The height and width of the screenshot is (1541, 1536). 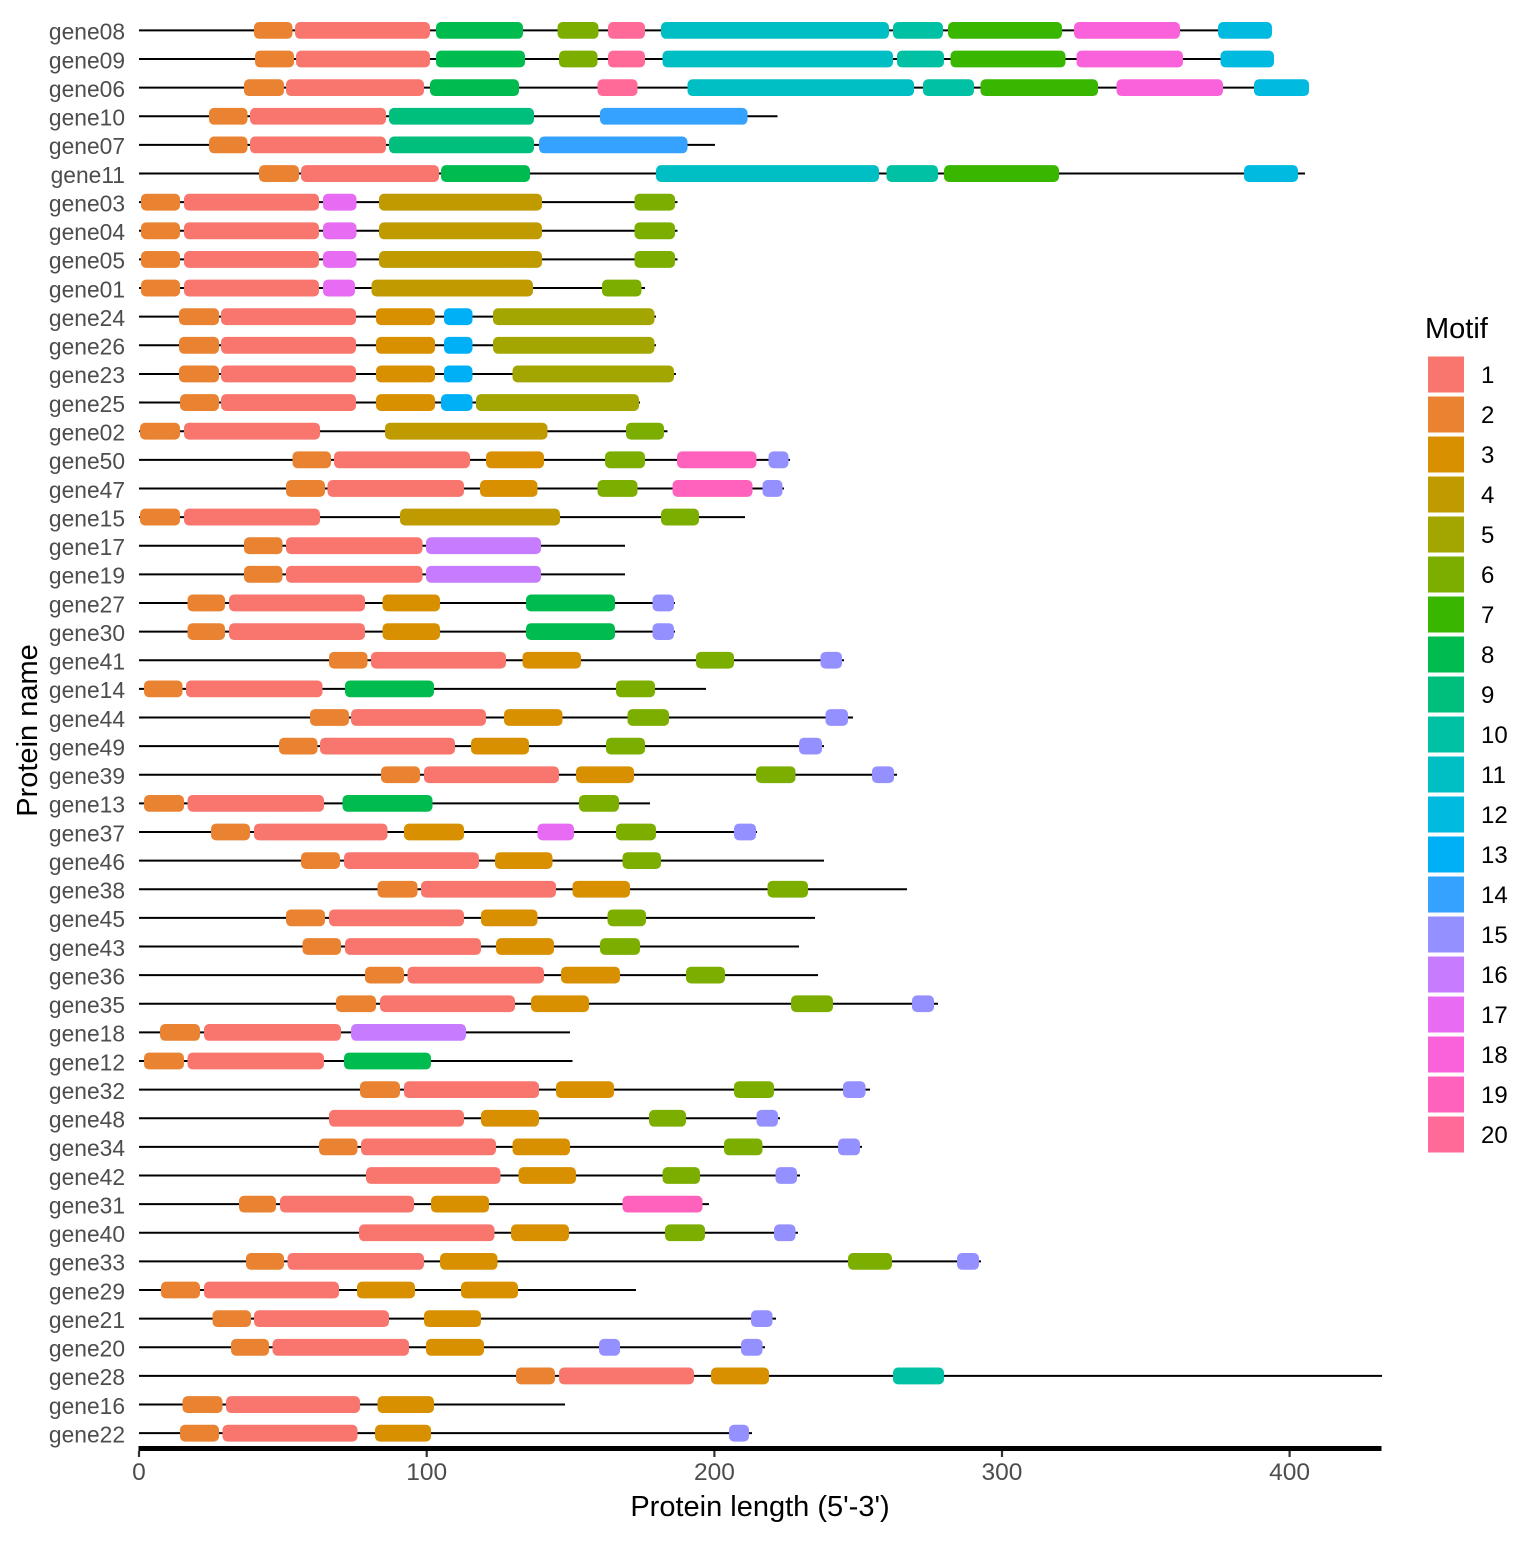 What do you see at coordinates (87, 118) in the screenshot?
I see `svg-text: gene10` at bounding box center [87, 118].